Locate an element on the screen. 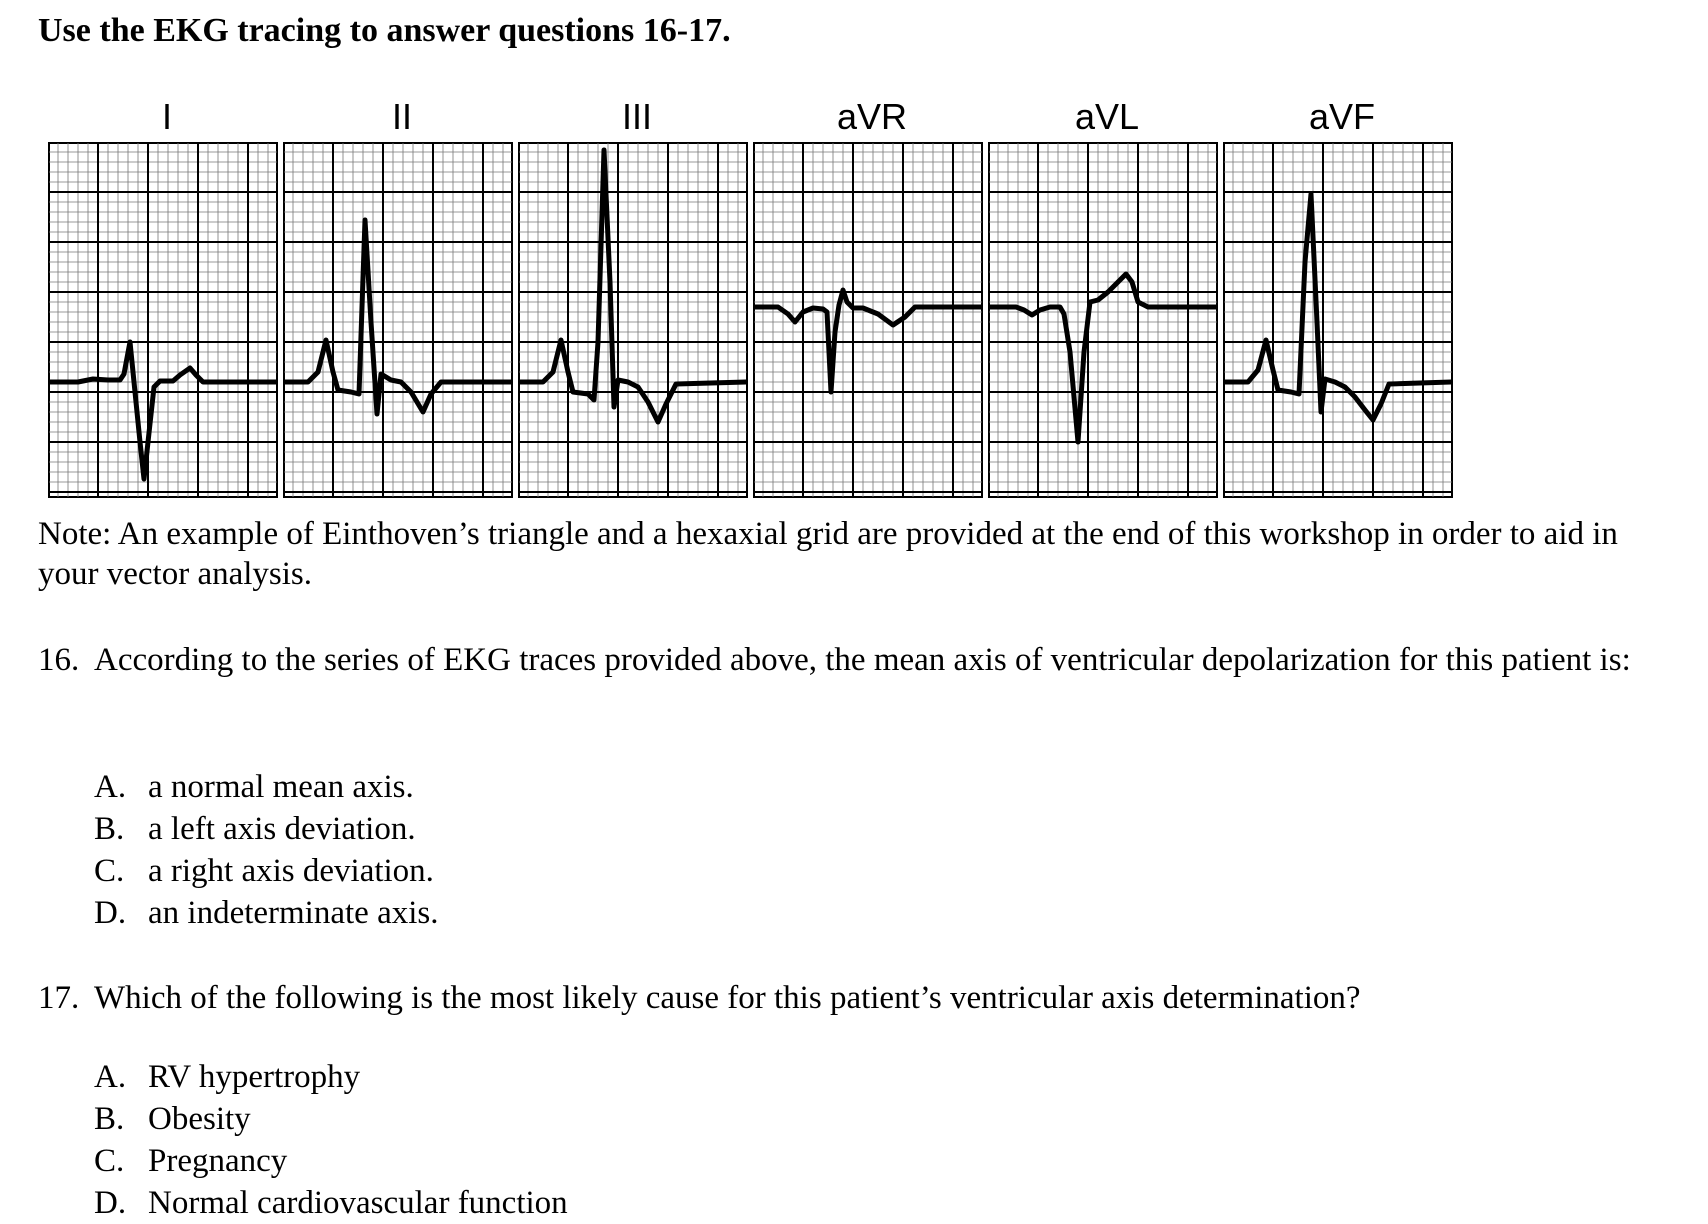 Image resolution: width=1708 pixels, height=1224 pixels. question-17-option-a: A. RV hypertrophy is located at coordinates (331, 1077).